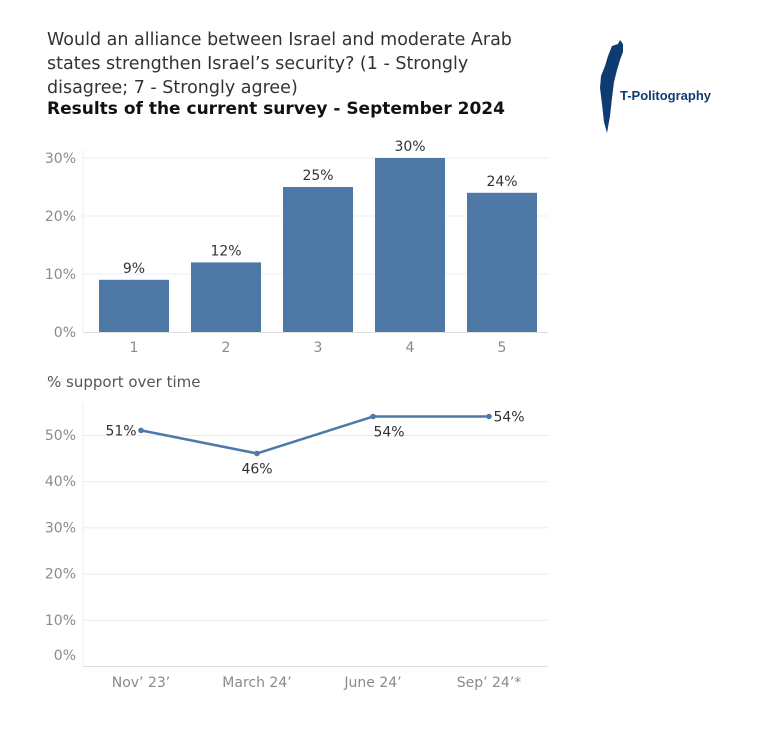 This screenshot has height=732, width=758. Describe the element at coordinates (317, 176) in the screenshot. I see `bar-value-label: 25%` at that location.